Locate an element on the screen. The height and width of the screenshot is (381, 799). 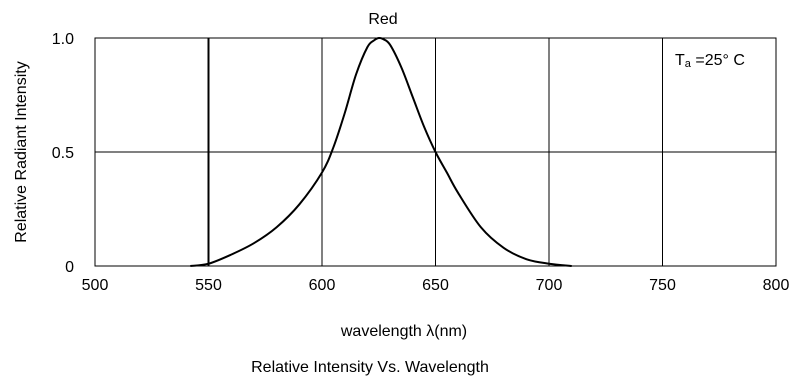
y-tick-label: 0.5 is located at coordinates (63, 153).